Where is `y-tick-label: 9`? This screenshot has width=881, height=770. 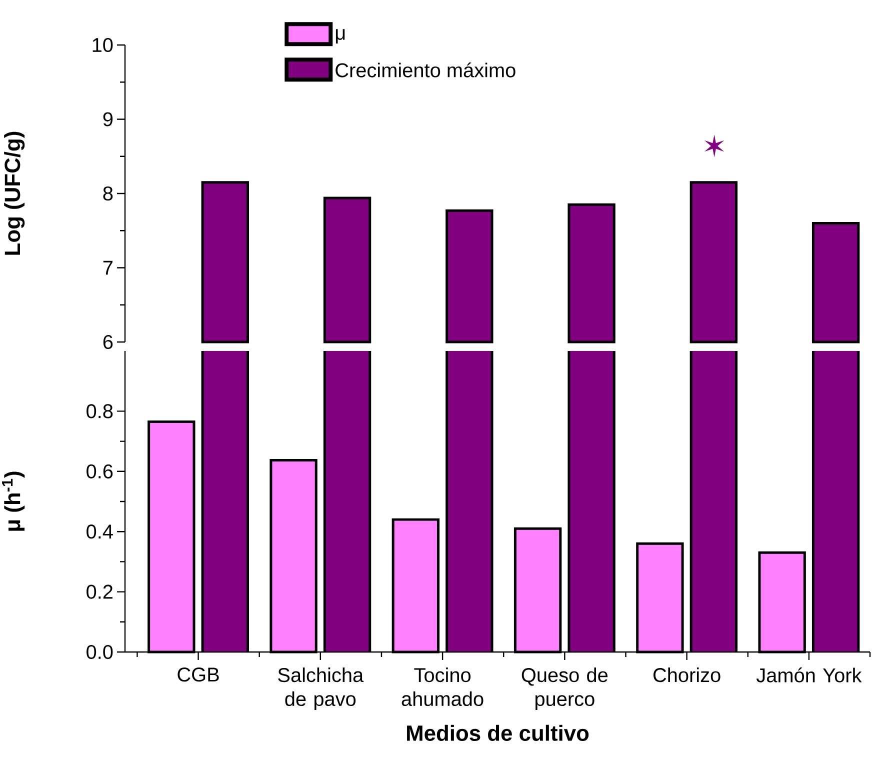
y-tick-label: 9 is located at coordinates (108, 119).